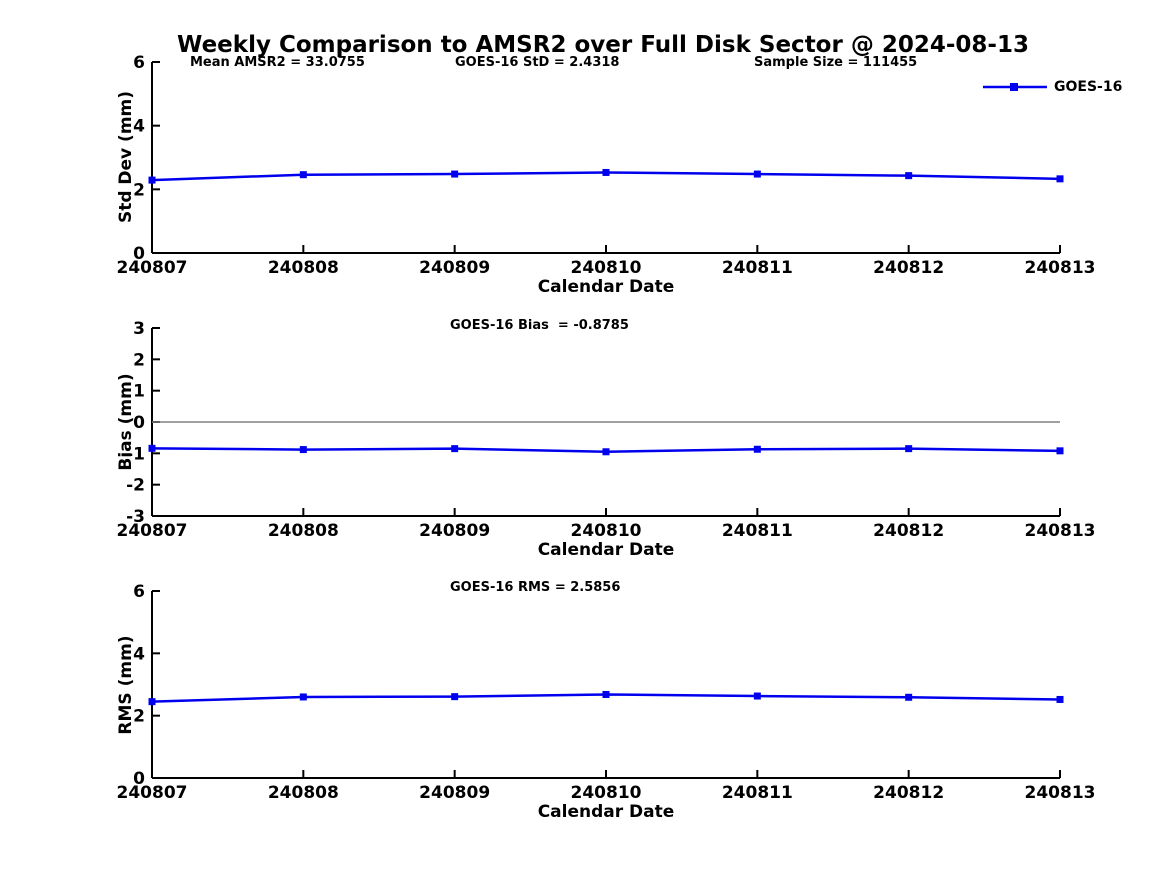  I want to click on annotation-goes16-std: GOES-16 StD = 2.4318, so click(537, 62).